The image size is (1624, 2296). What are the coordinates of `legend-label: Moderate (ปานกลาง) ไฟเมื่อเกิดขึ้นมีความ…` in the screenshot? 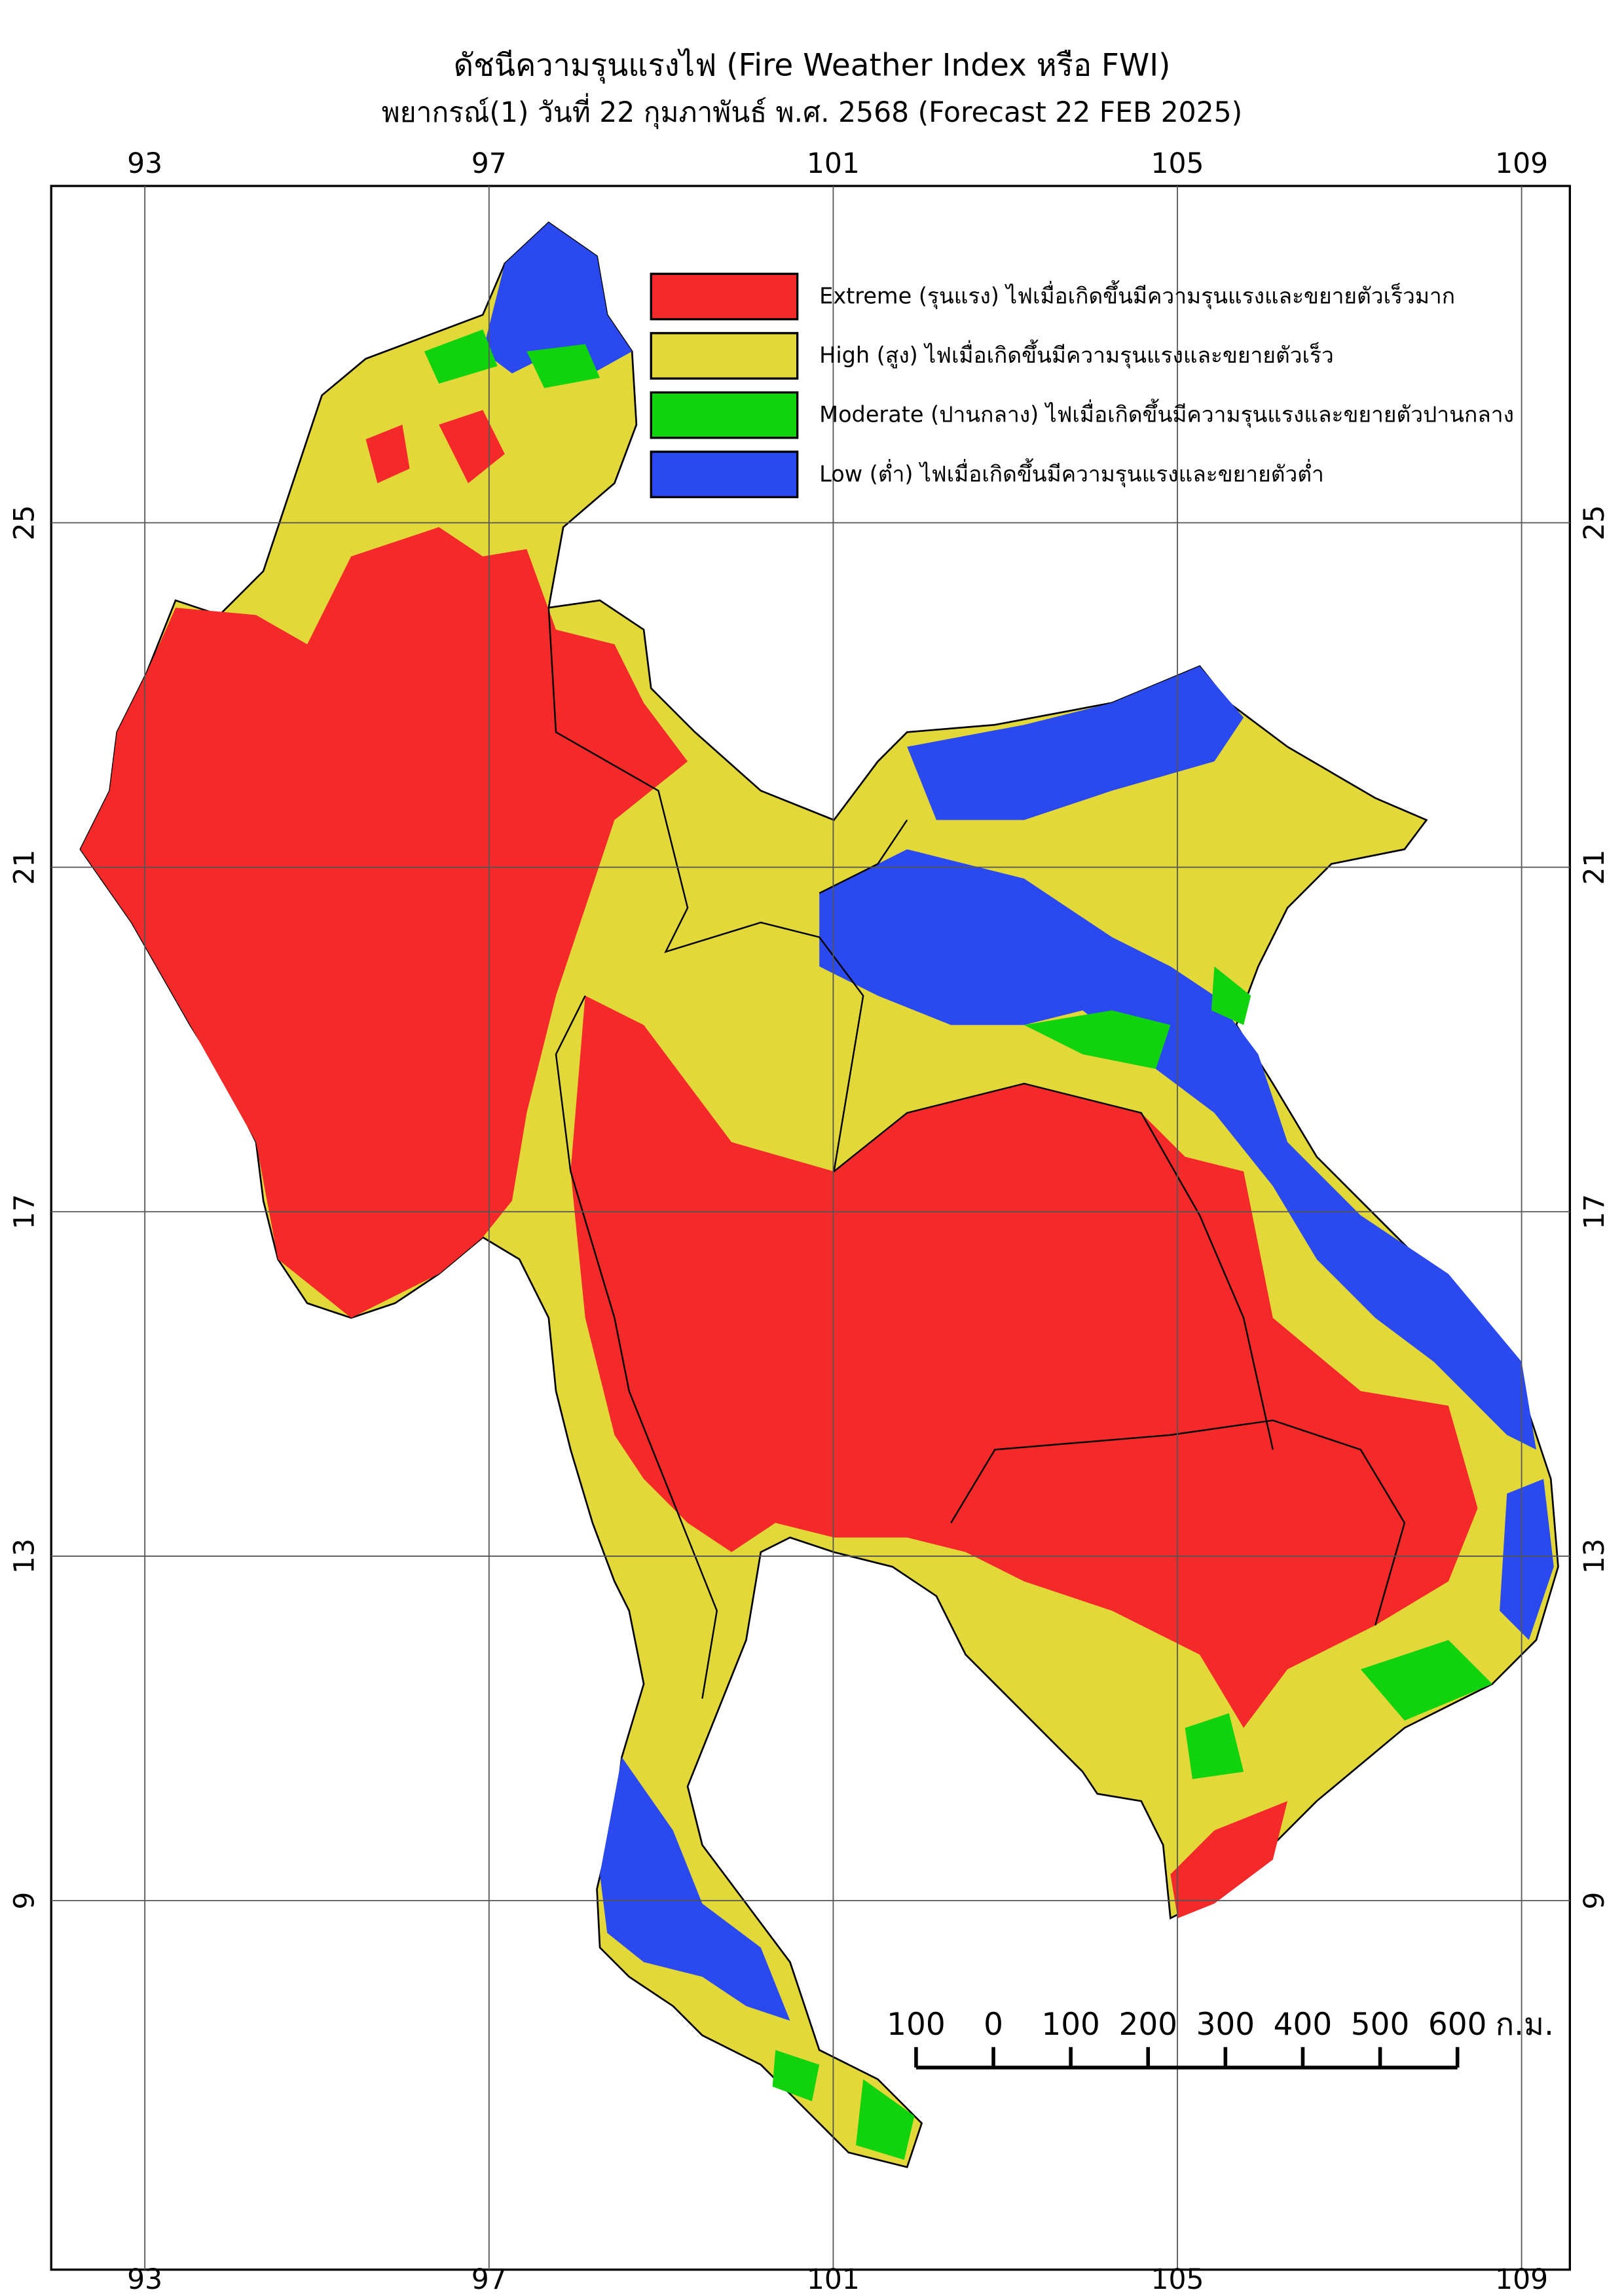 It's located at (1166, 413).